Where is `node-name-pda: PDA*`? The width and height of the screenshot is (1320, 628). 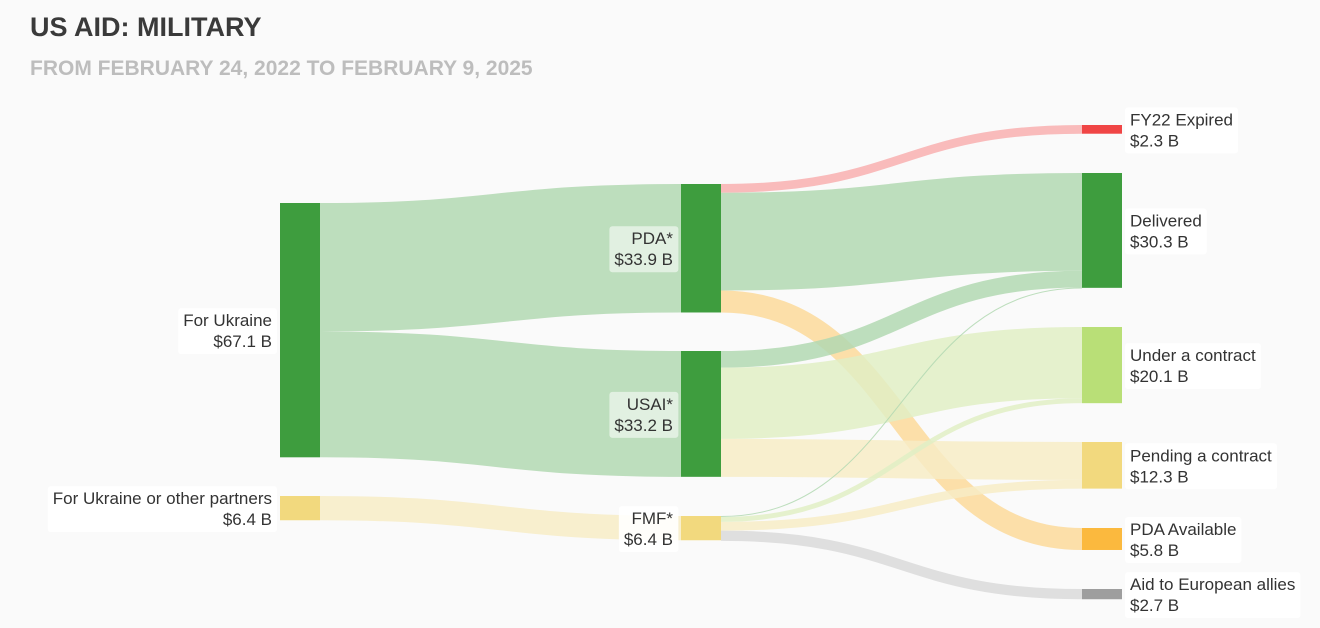
node-name-pda: PDA* is located at coordinates (652, 238).